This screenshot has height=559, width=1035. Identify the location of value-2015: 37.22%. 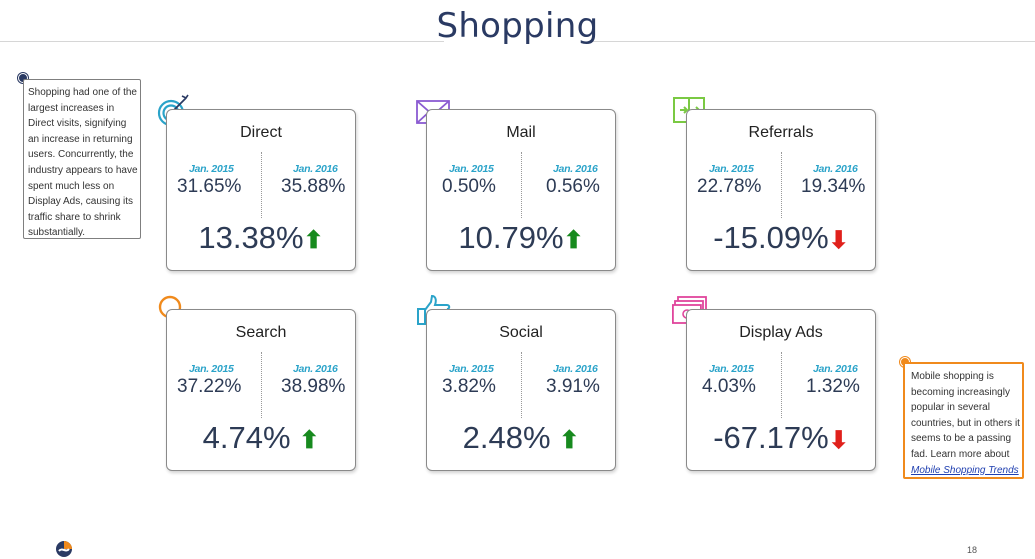
(209, 386).